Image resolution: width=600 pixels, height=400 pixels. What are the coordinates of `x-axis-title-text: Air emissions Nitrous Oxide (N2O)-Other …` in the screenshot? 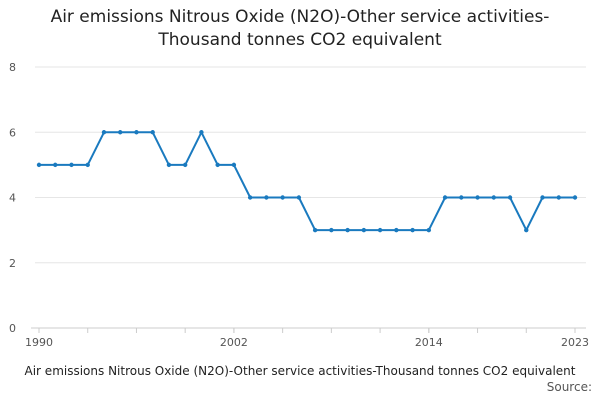 It's located at (300, 371).